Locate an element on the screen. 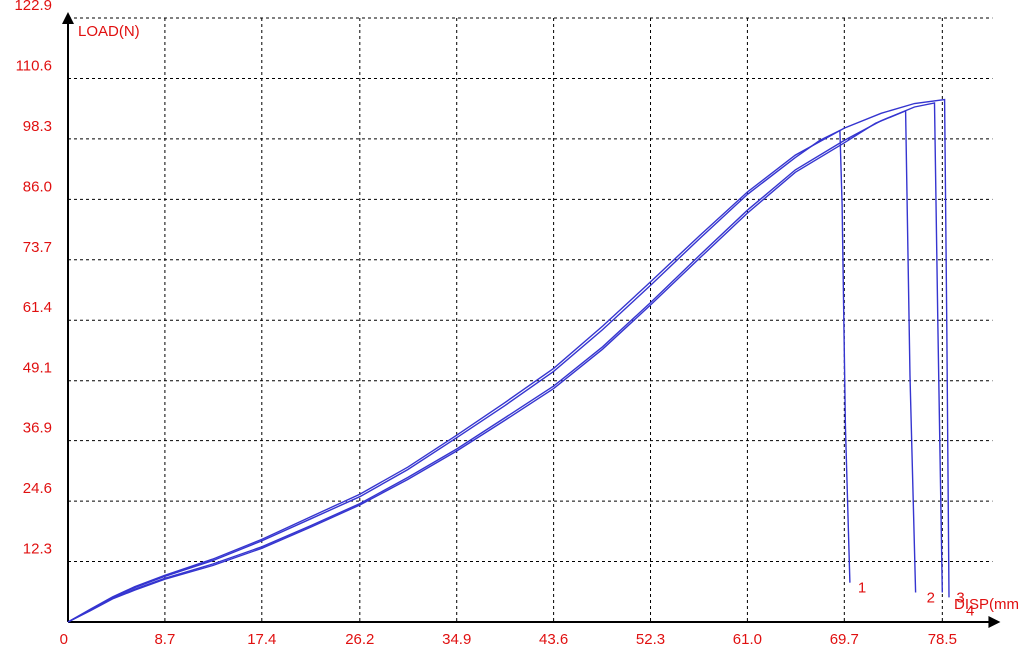  y-axis-label: LOAD(N) is located at coordinates (109, 31).